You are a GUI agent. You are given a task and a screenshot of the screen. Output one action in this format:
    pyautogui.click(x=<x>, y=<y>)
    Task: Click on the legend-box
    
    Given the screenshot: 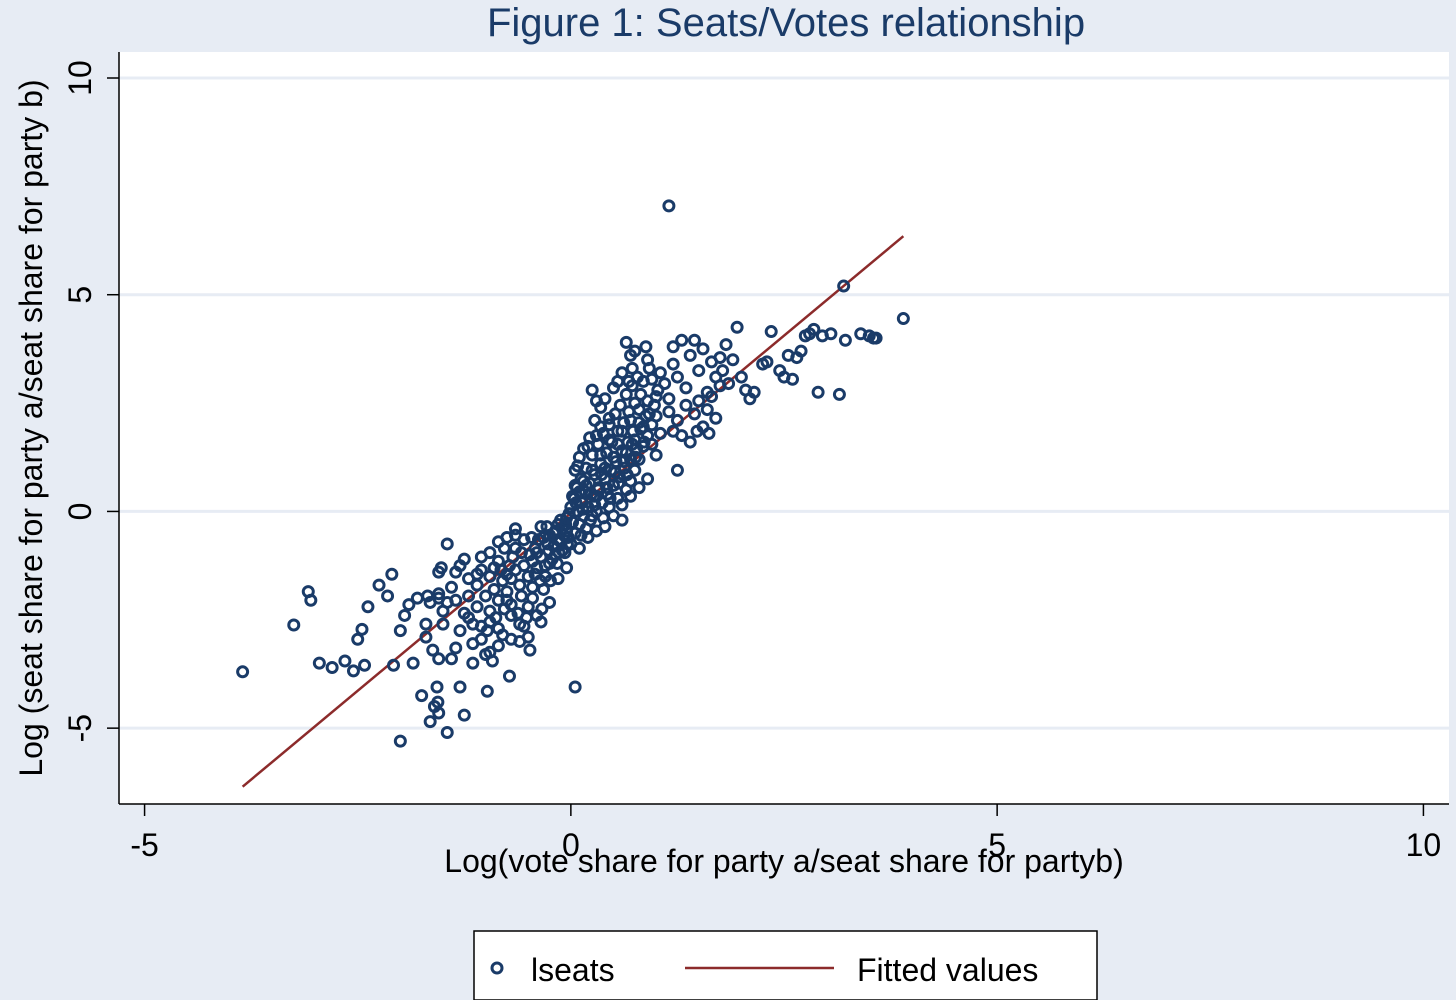 What is the action you would take?
    pyautogui.click(x=785, y=965)
    